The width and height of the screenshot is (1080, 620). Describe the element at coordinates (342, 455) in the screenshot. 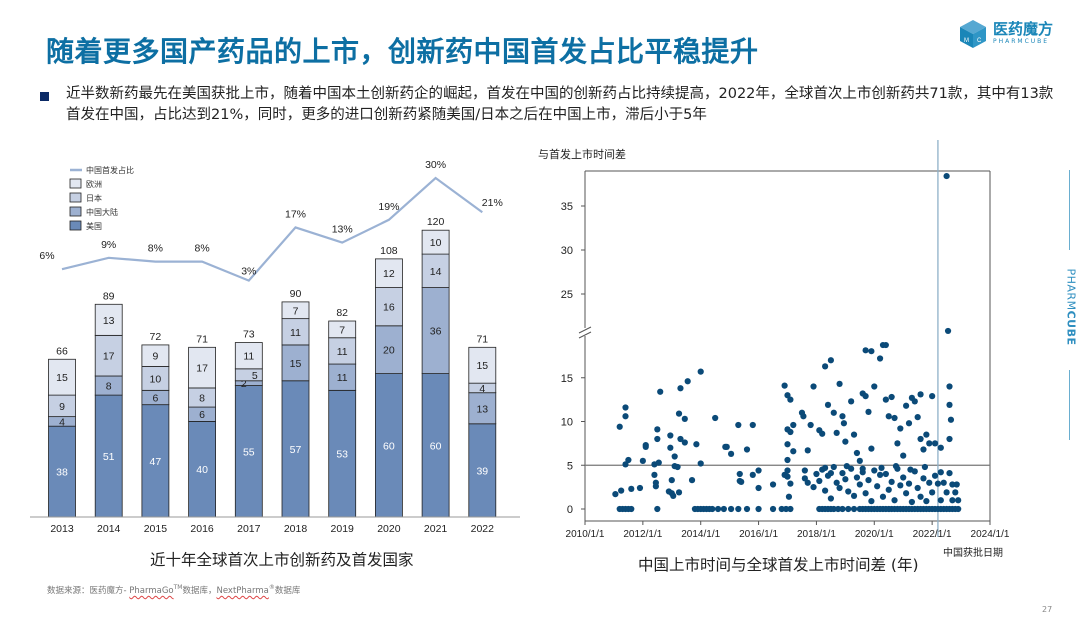

I see `bar-value-label: 53` at that location.